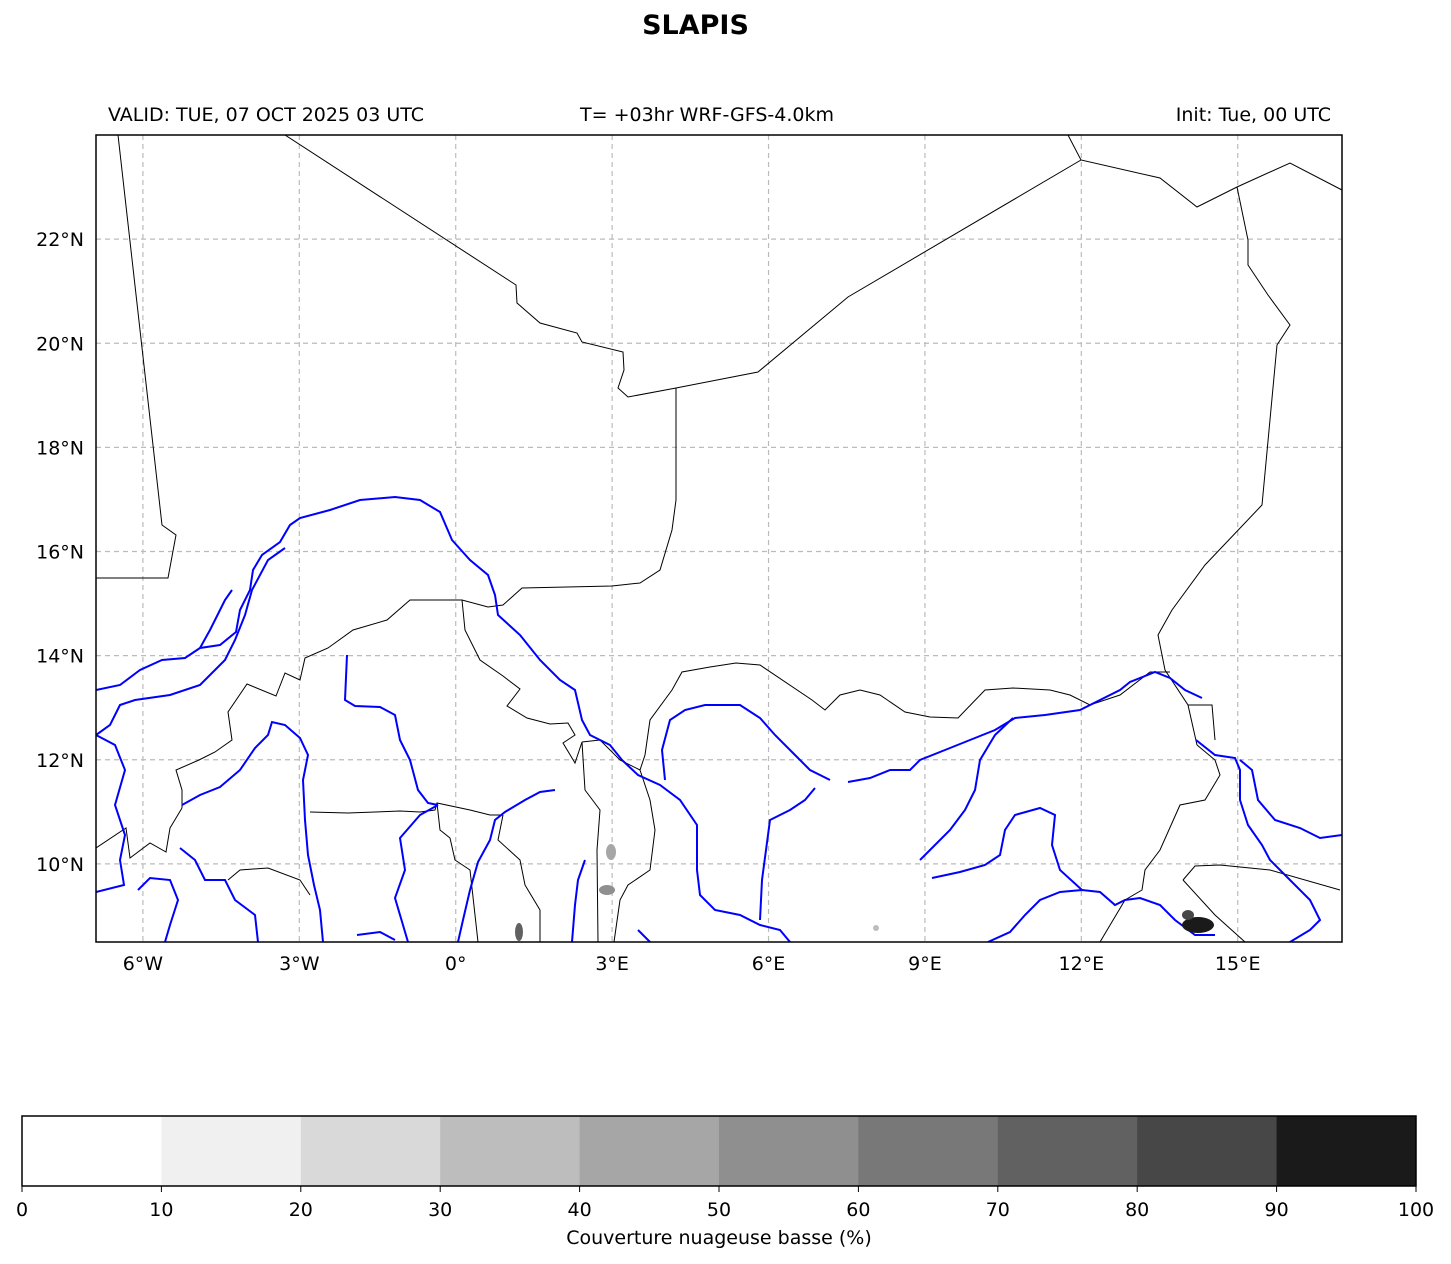  Describe the element at coordinates (1137, 1210) in the screenshot. I see `colorbar-tick-label: 80` at that location.